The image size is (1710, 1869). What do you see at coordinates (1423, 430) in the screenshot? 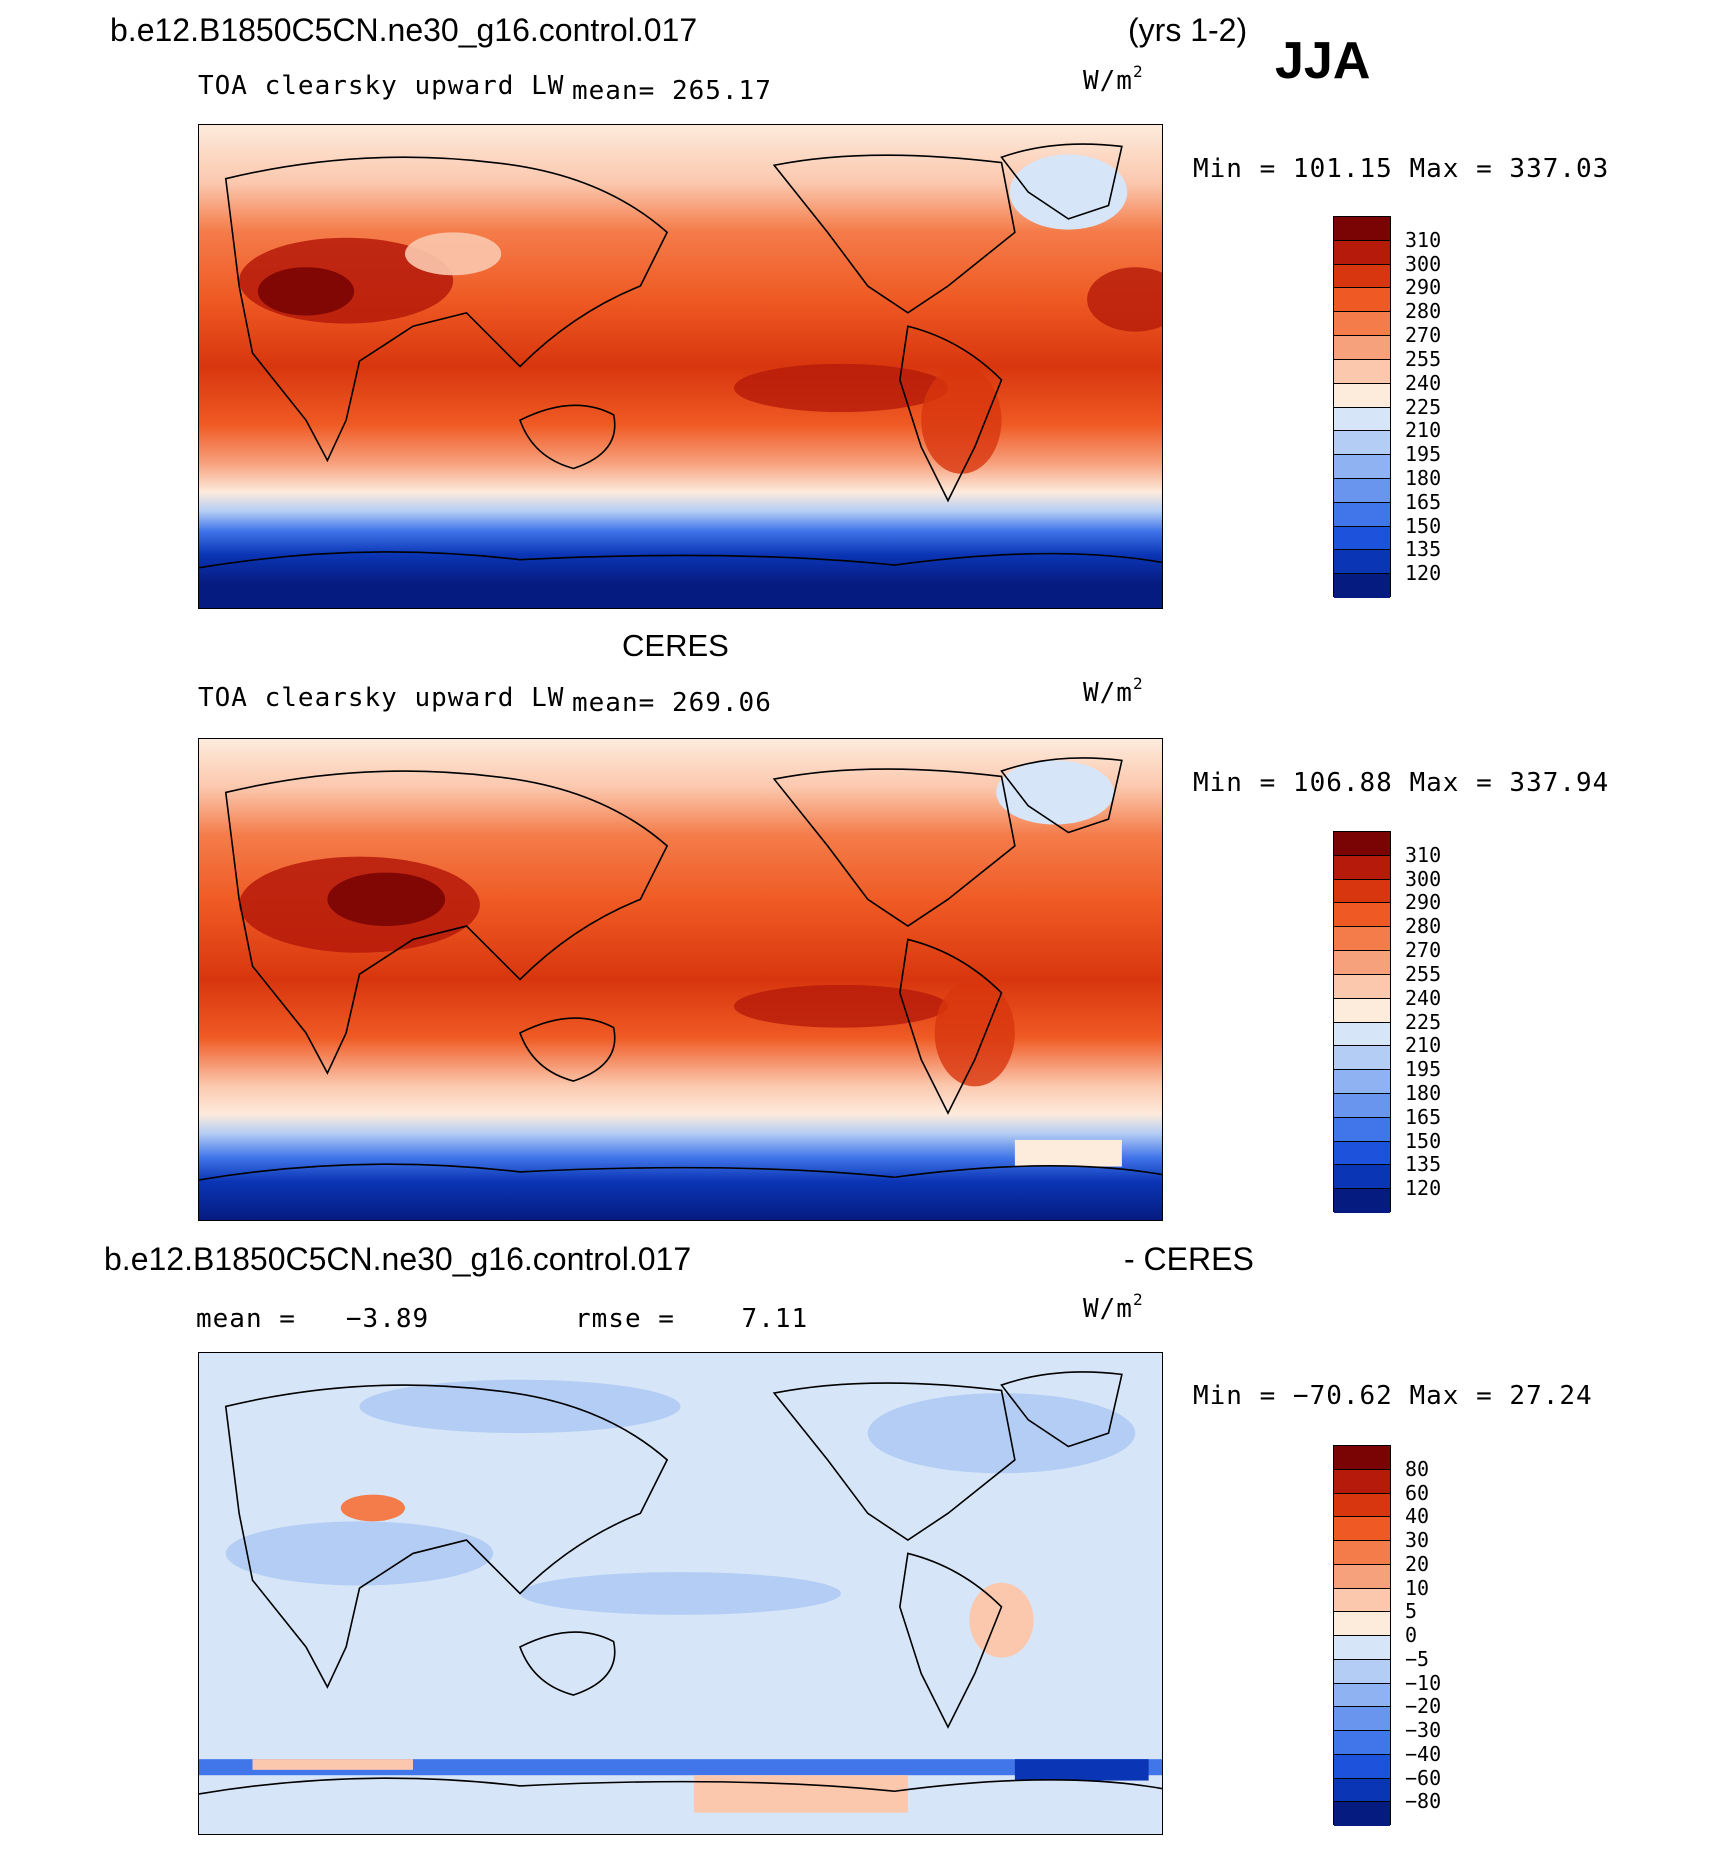
I see `colorbar-tick-label: 210` at bounding box center [1423, 430].